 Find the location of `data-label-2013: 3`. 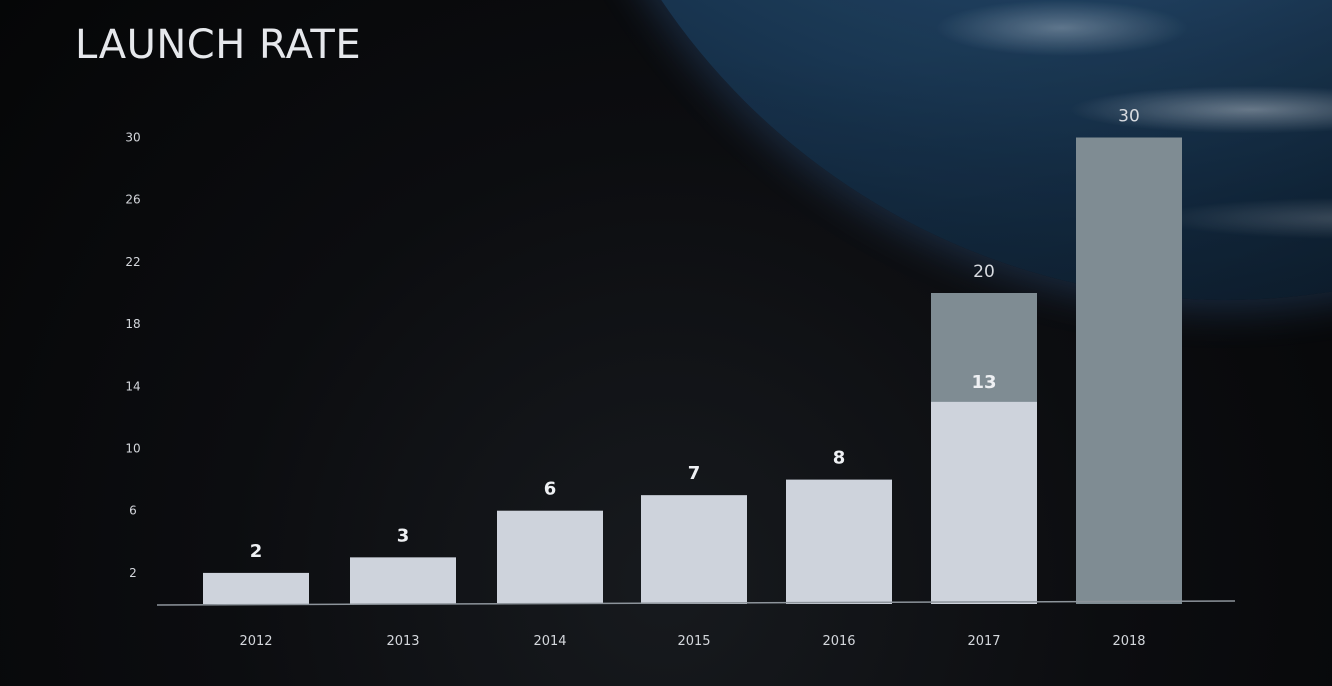

data-label-2013: 3 is located at coordinates (403, 535).